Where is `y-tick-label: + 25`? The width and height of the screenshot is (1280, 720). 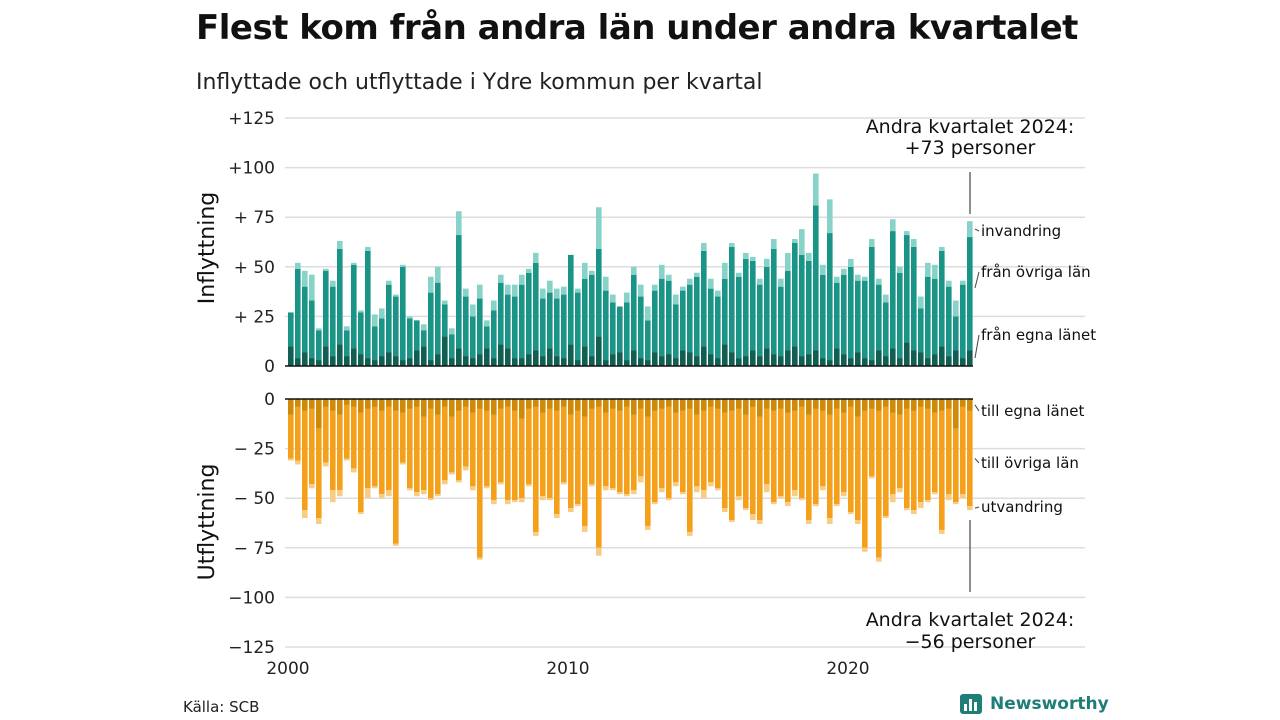
y-tick-label: + 25 is located at coordinates (254, 317).